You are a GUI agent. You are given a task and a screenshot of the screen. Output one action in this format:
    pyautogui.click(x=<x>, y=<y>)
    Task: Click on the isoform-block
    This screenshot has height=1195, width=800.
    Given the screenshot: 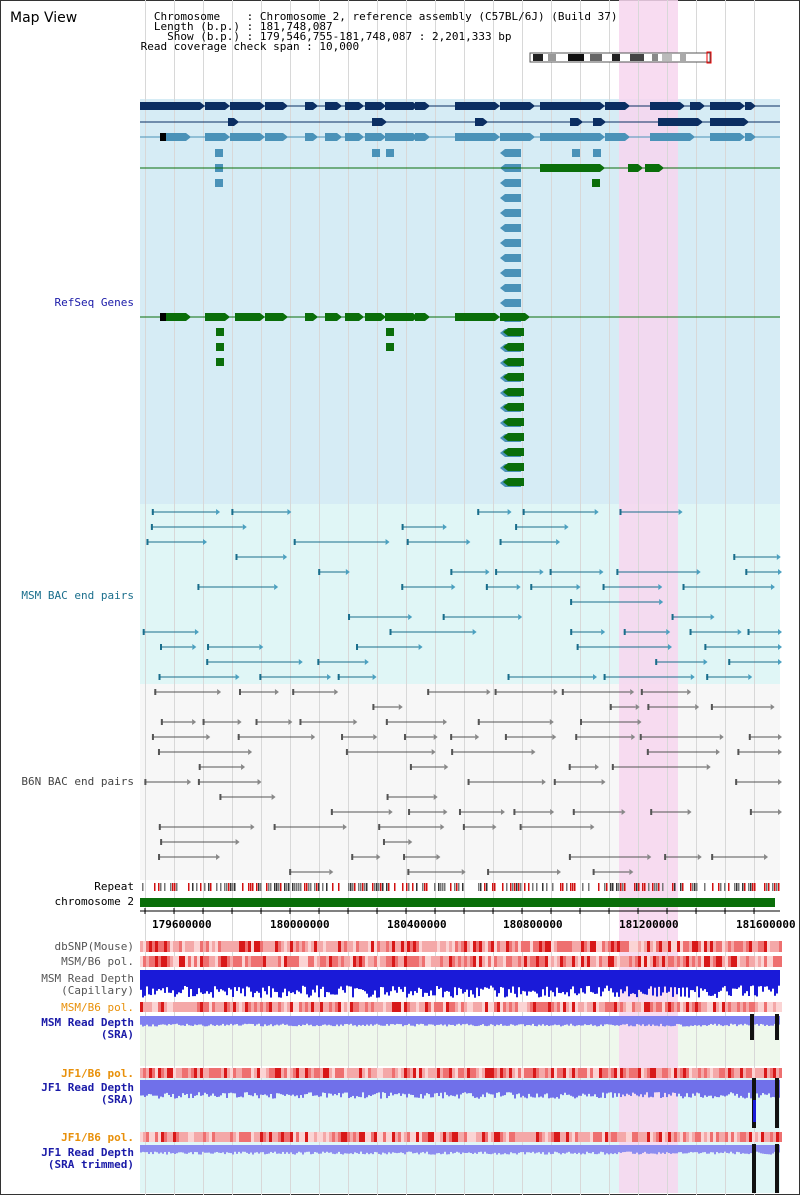 What is the action you would take?
    pyautogui.click(x=516, y=362)
    